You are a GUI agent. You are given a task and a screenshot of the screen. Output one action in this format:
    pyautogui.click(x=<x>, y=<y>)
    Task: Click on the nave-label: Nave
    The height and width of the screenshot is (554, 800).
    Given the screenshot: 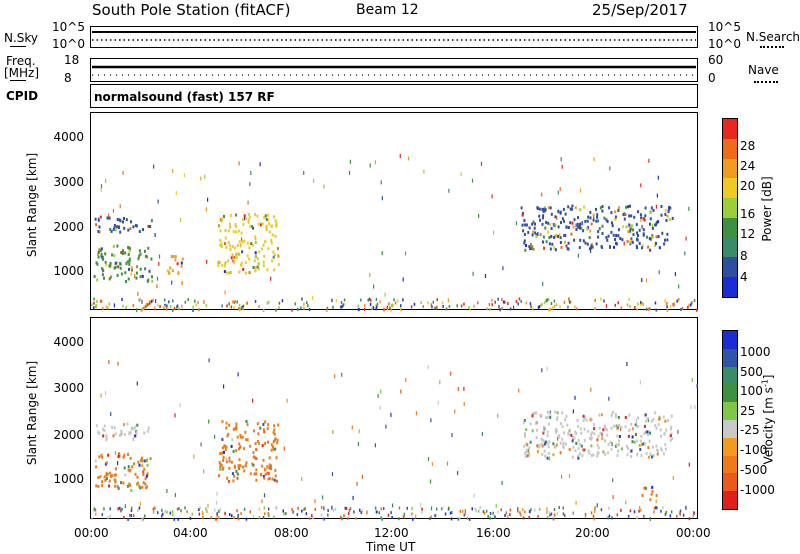 What is the action you would take?
    pyautogui.click(x=763, y=70)
    